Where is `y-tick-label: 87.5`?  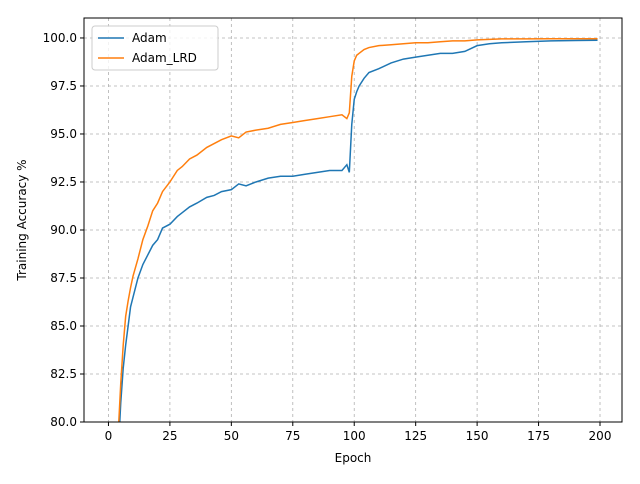
y-tick-label: 87.5 is located at coordinates (63, 278).